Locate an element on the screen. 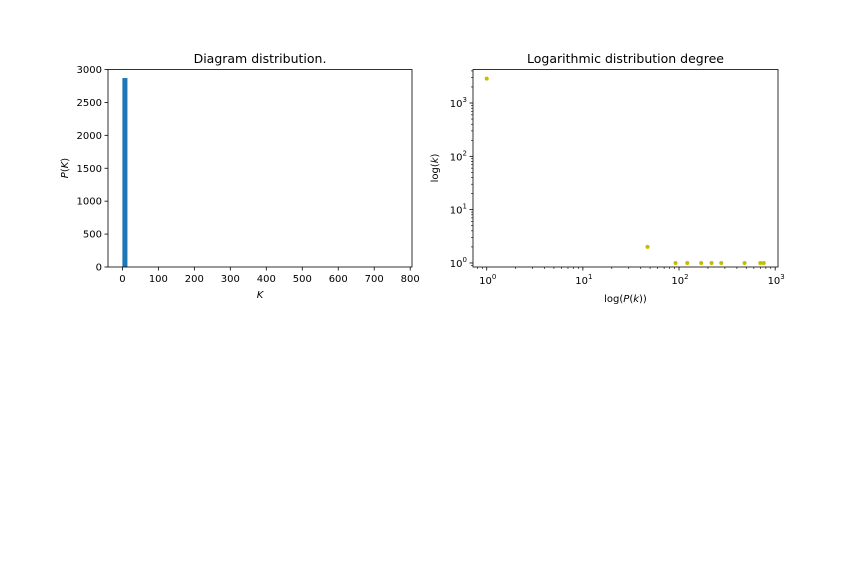 This screenshot has width=864, height=576. y-tick-label: 2500 is located at coordinates (89, 103).